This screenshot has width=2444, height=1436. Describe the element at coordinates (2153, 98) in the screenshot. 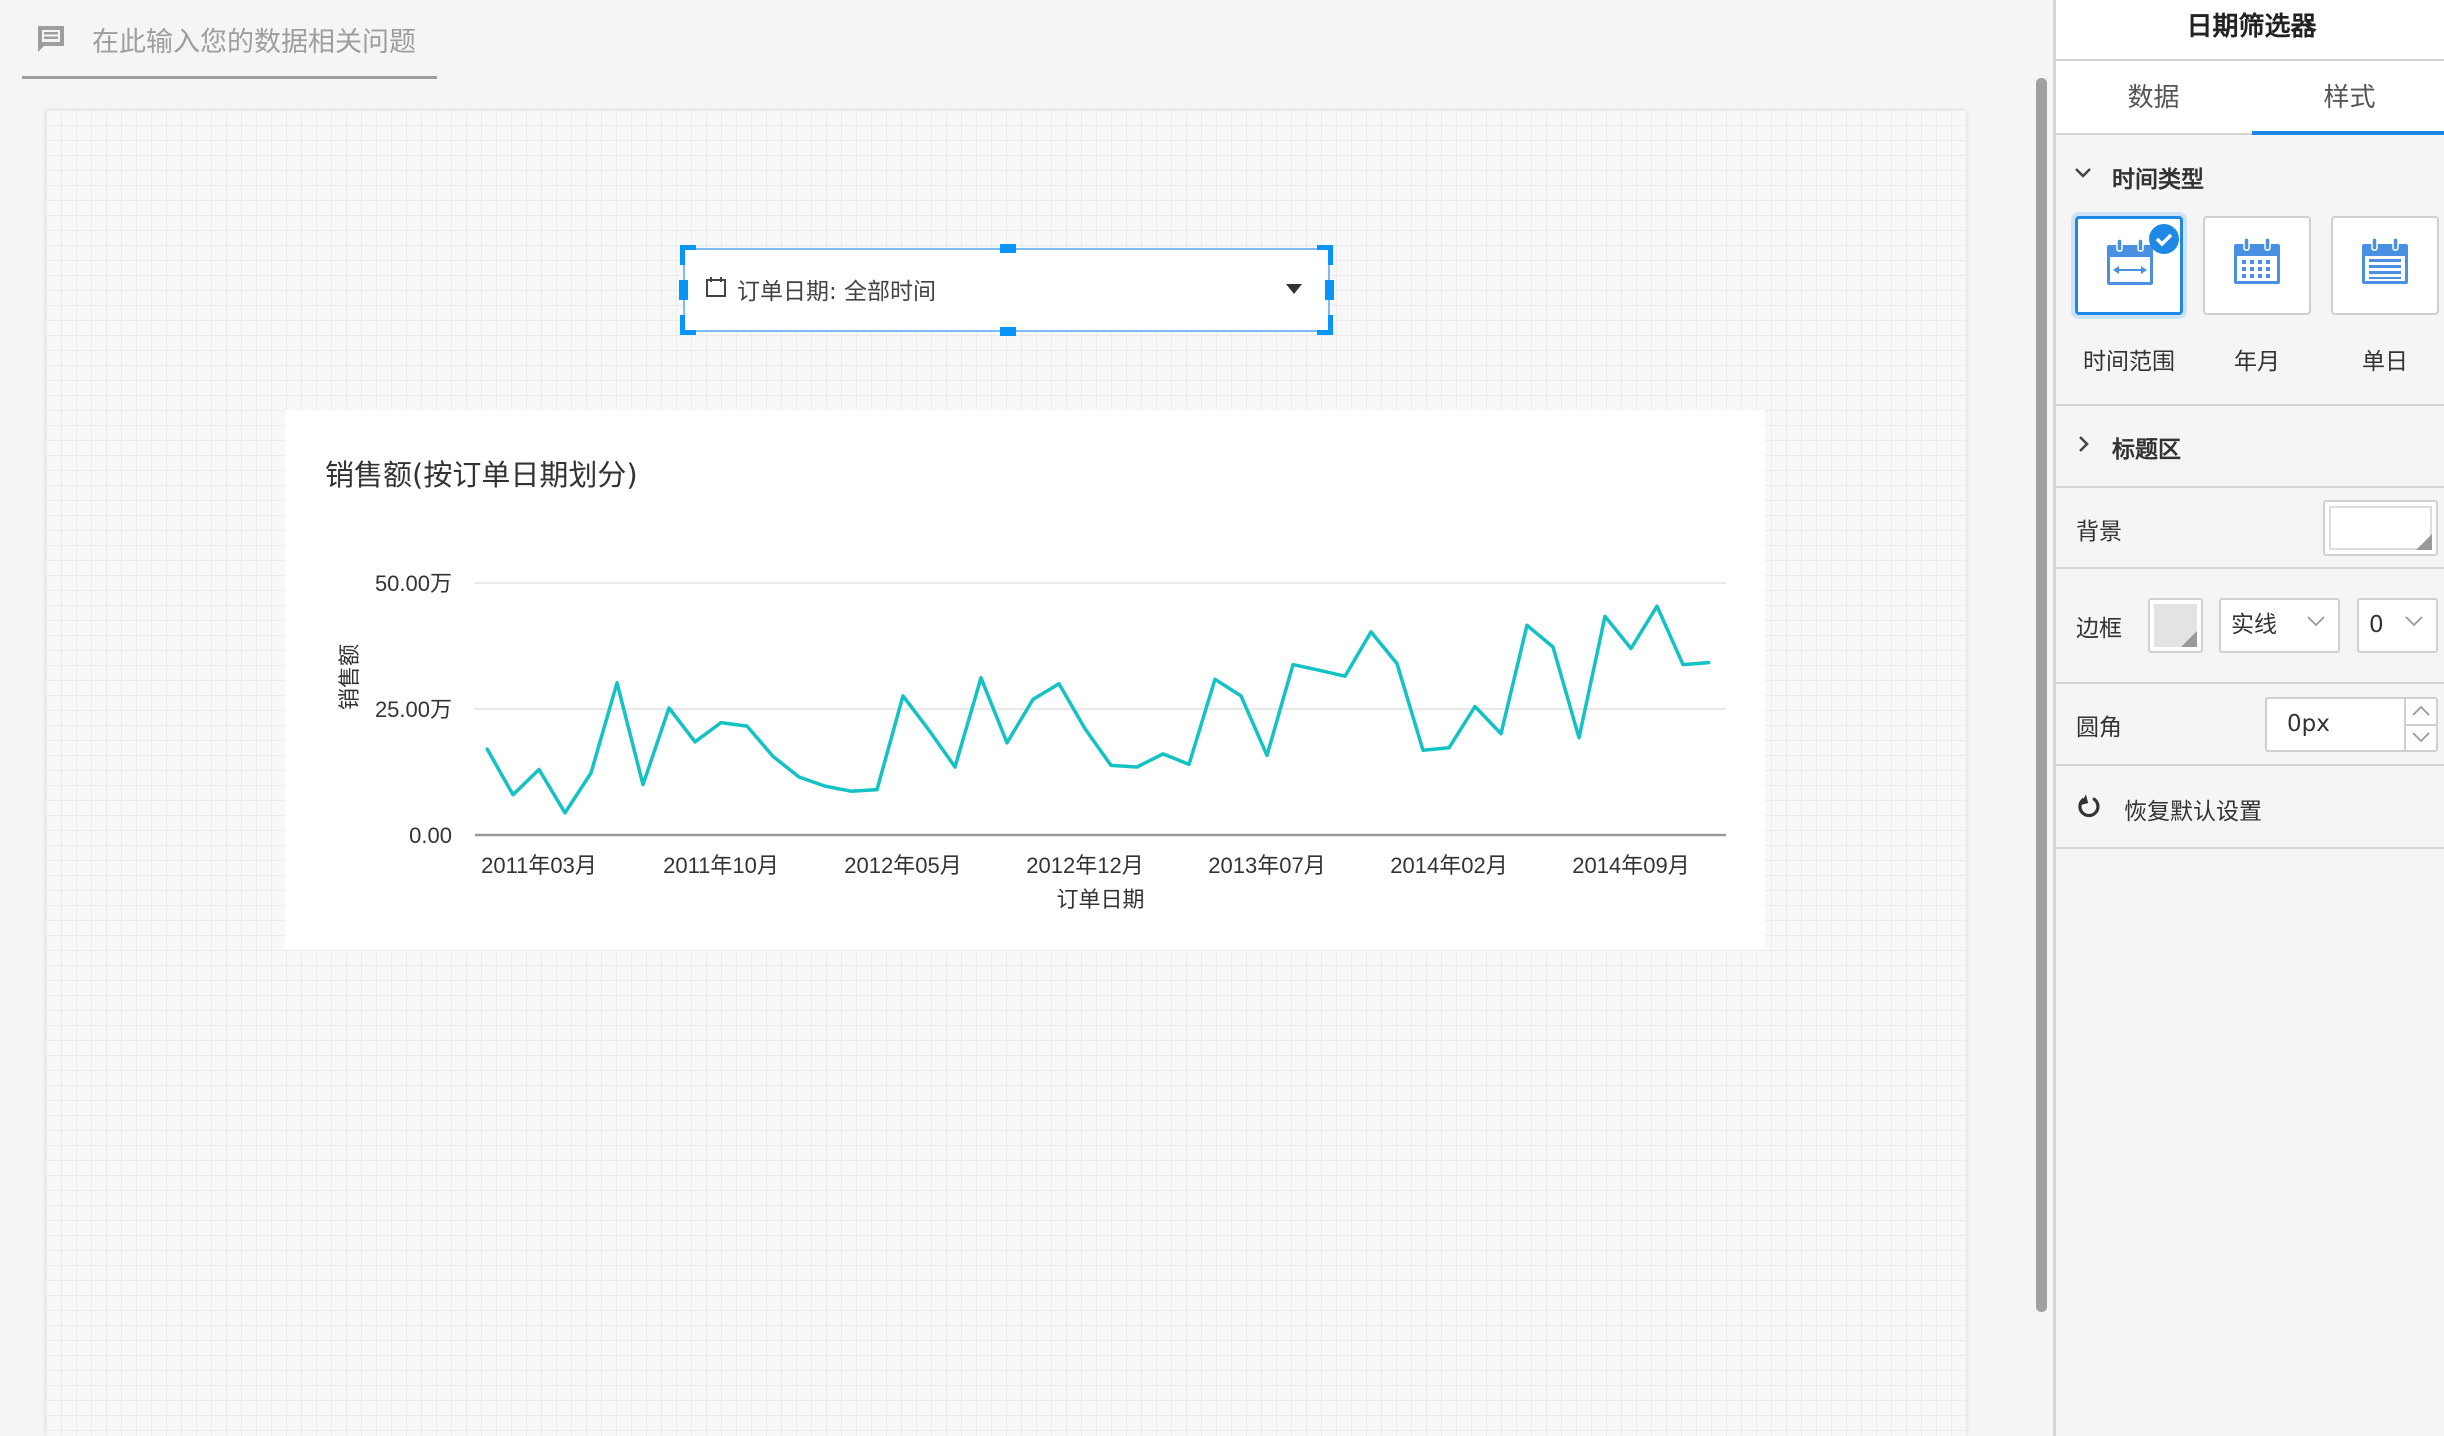

I see `tab-data: 数据` at that location.